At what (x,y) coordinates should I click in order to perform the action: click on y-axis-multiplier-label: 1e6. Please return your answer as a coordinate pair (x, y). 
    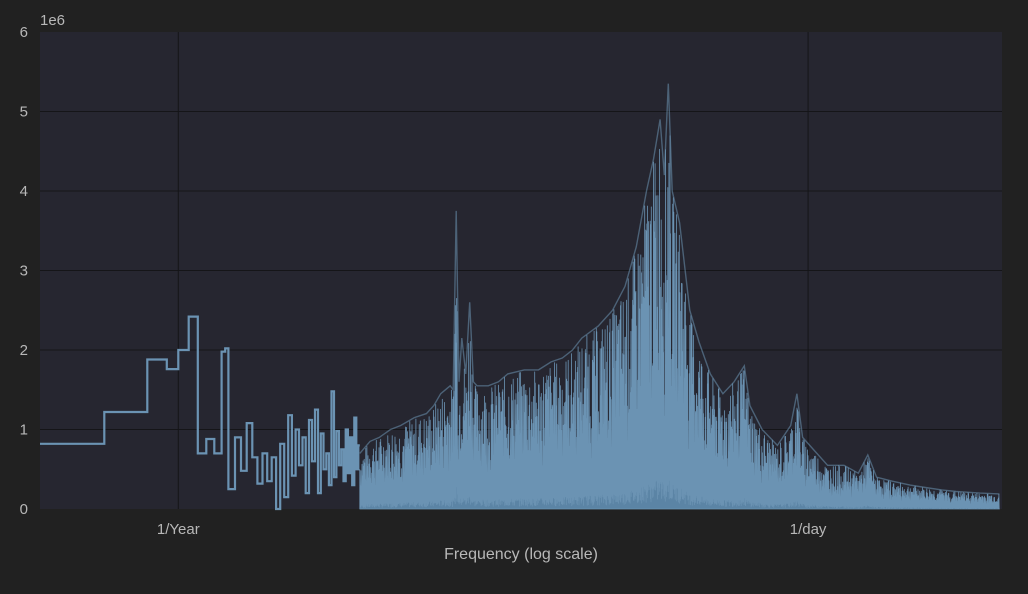
    Looking at the image, I should click on (52, 20).